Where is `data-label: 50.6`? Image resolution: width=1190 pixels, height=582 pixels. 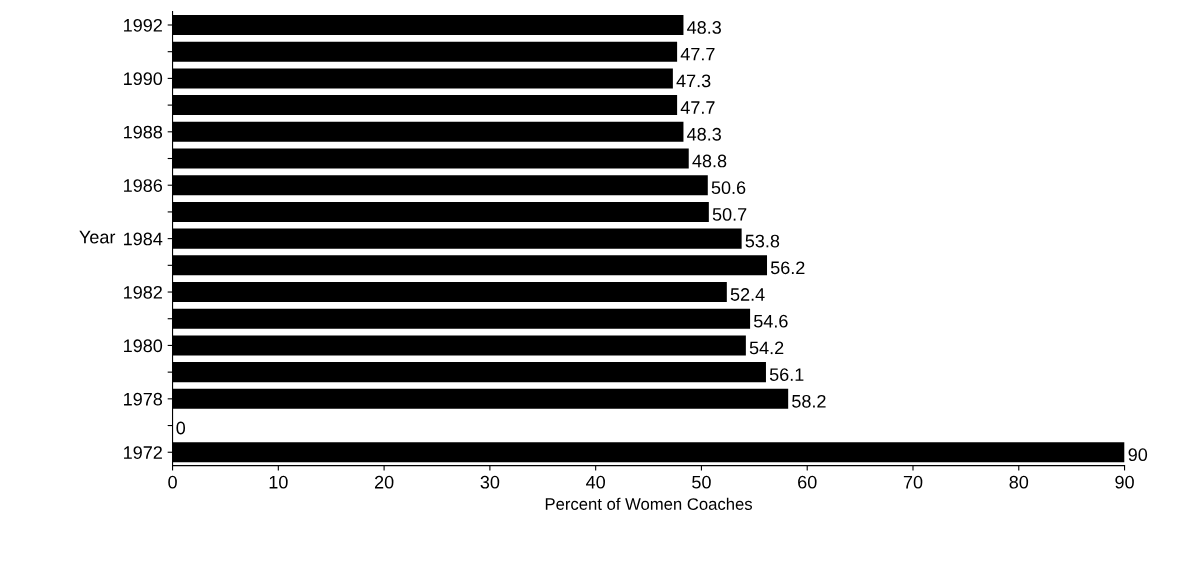 data-label: 50.6 is located at coordinates (728, 188).